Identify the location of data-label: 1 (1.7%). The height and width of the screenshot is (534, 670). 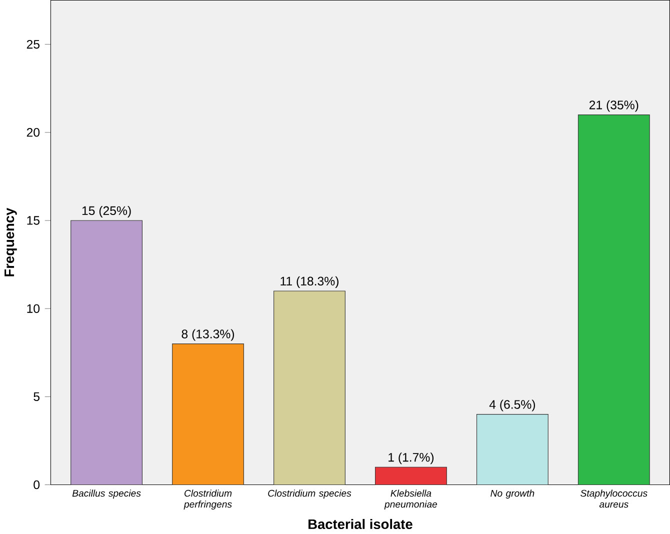
(411, 458).